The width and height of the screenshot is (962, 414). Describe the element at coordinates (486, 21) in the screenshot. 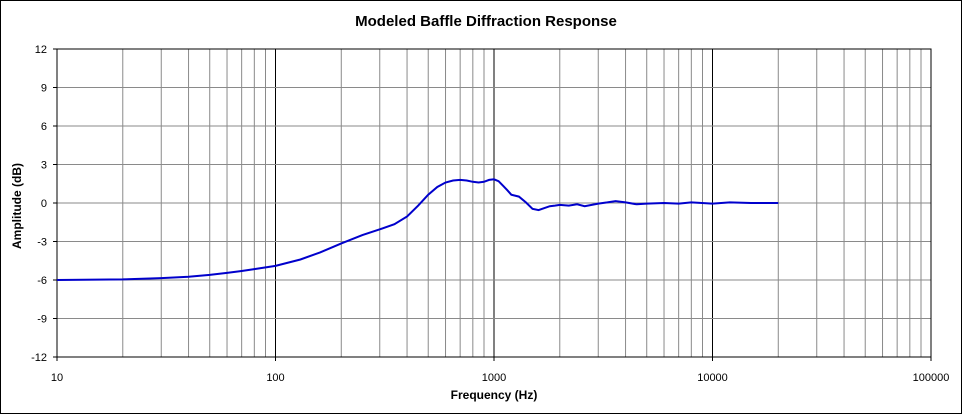

I see `chart-title: Modeled Baffle Diffraction Response` at that location.